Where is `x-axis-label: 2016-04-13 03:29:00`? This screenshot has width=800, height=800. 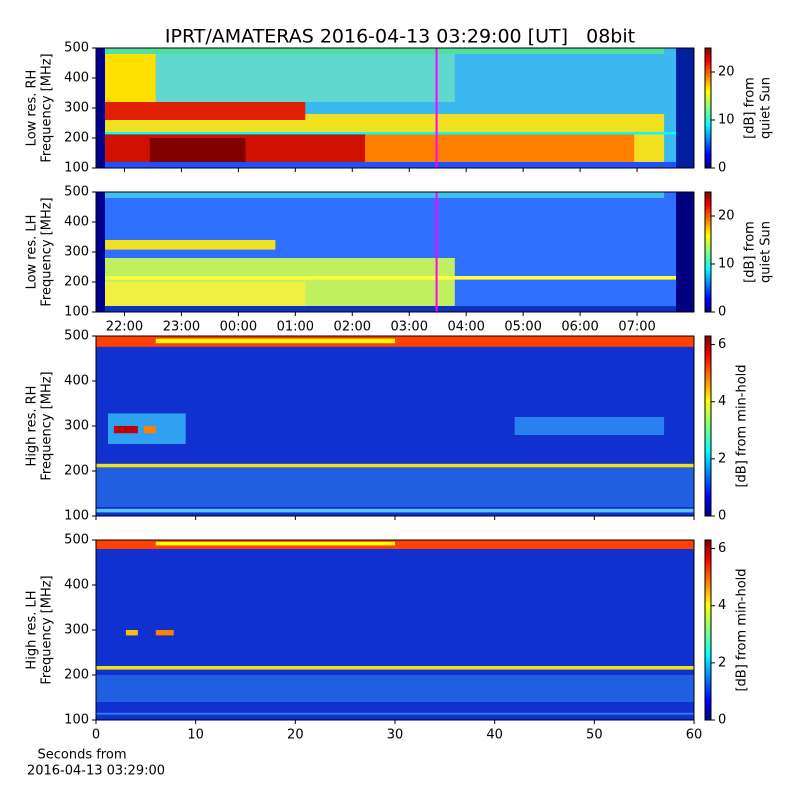
x-axis-label: 2016-04-13 03:29:00 is located at coordinates (96, 771).